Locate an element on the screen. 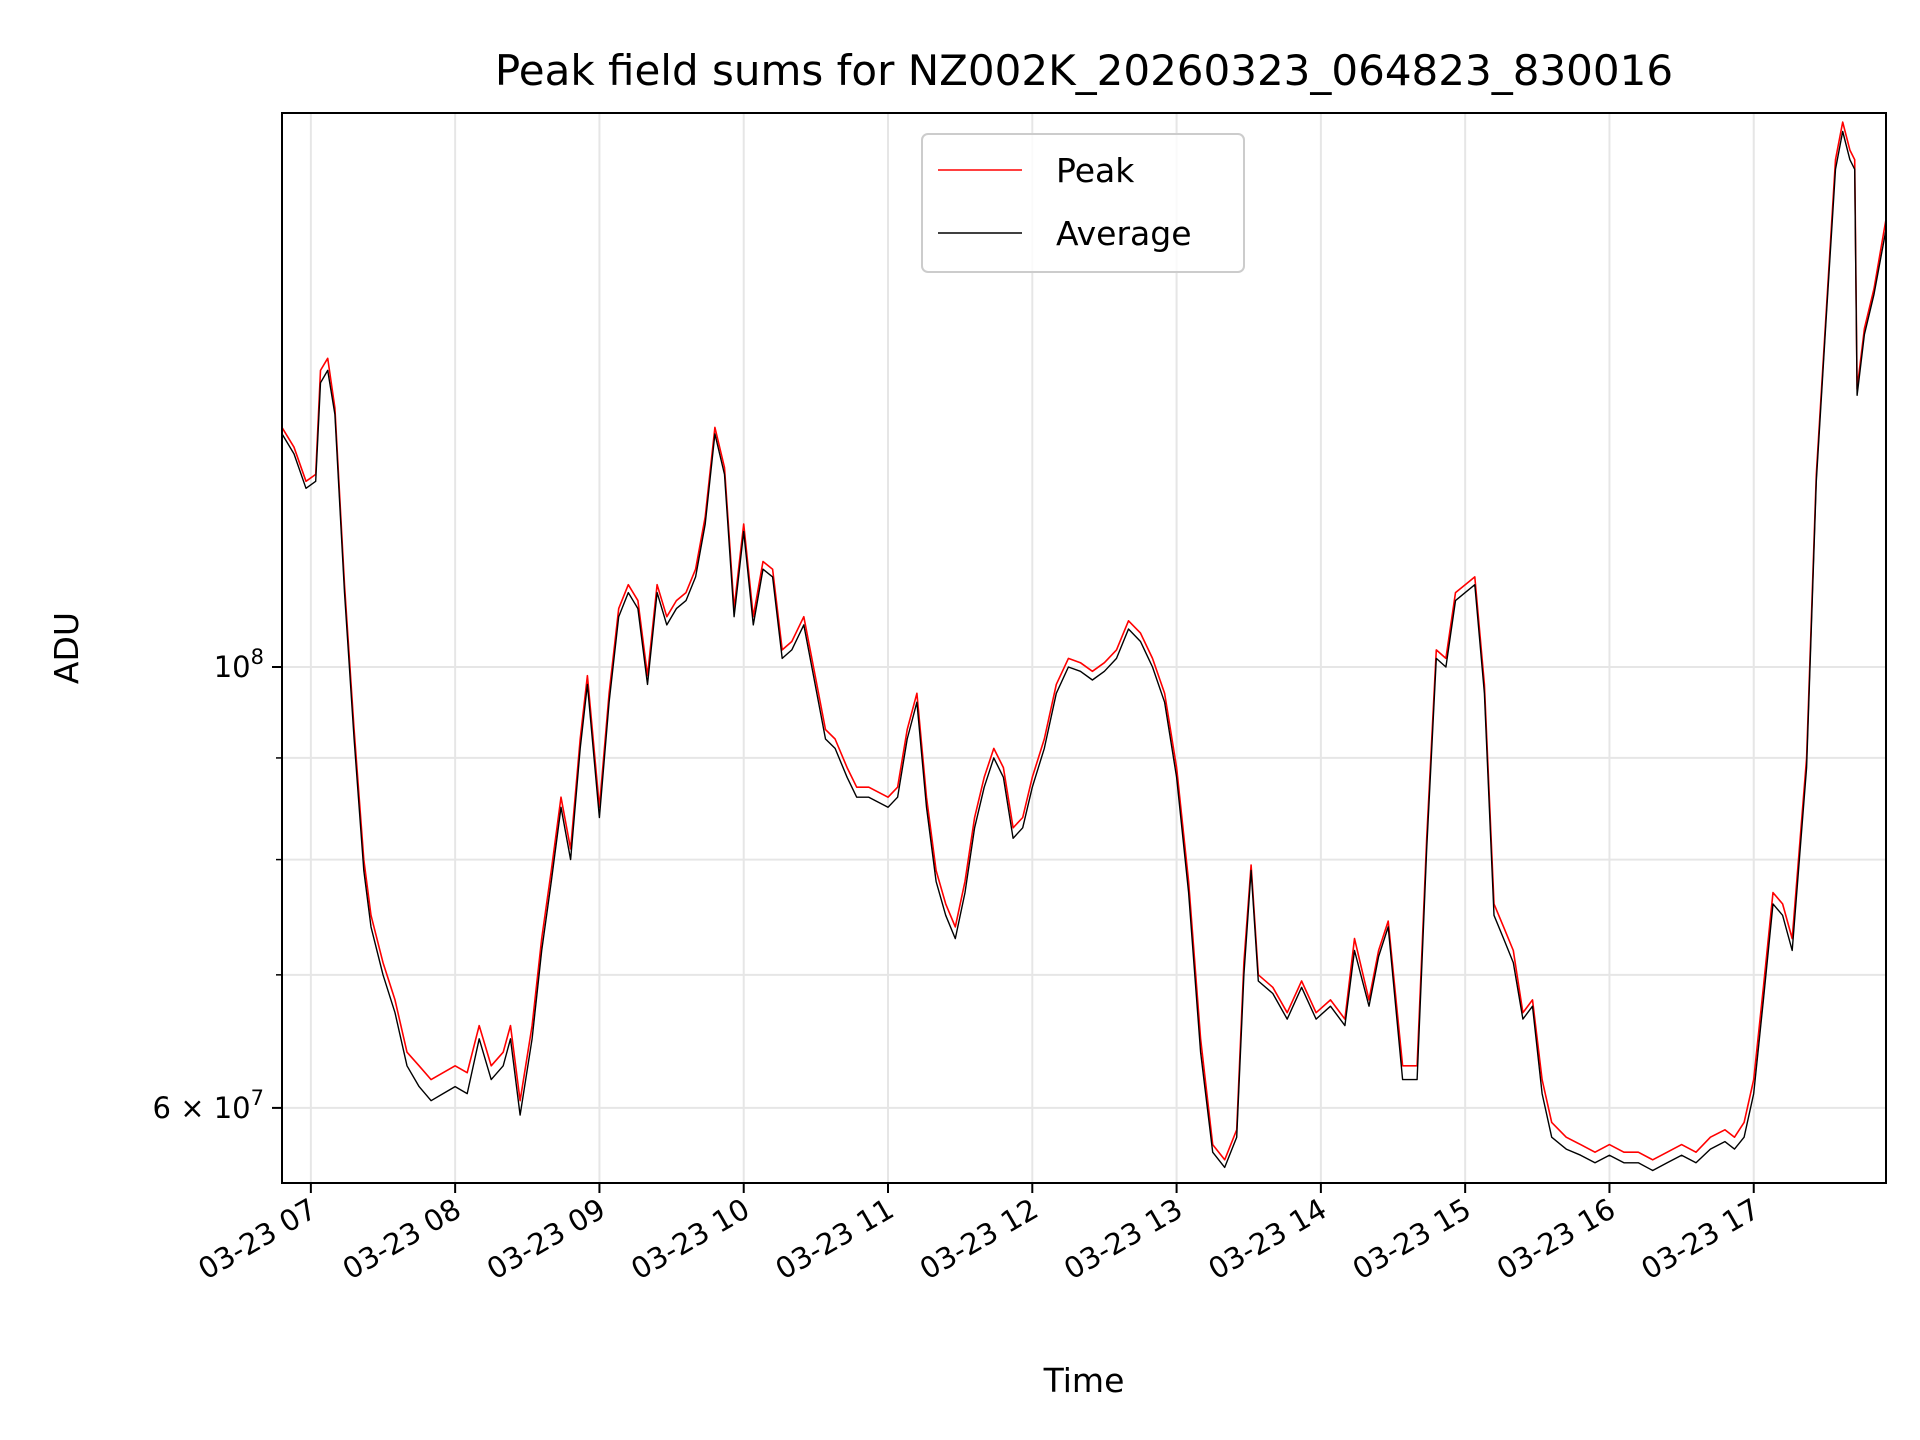 The height and width of the screenshot is (1440, 1920). y-tick-base: 10 is located at coordinates (232, 667).